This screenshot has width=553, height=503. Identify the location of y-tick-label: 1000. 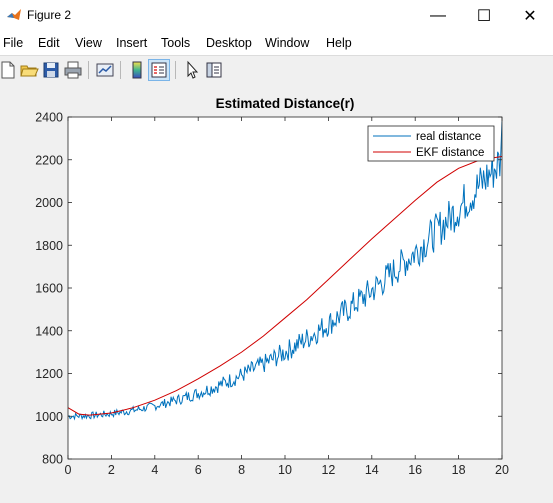
(49, 417).